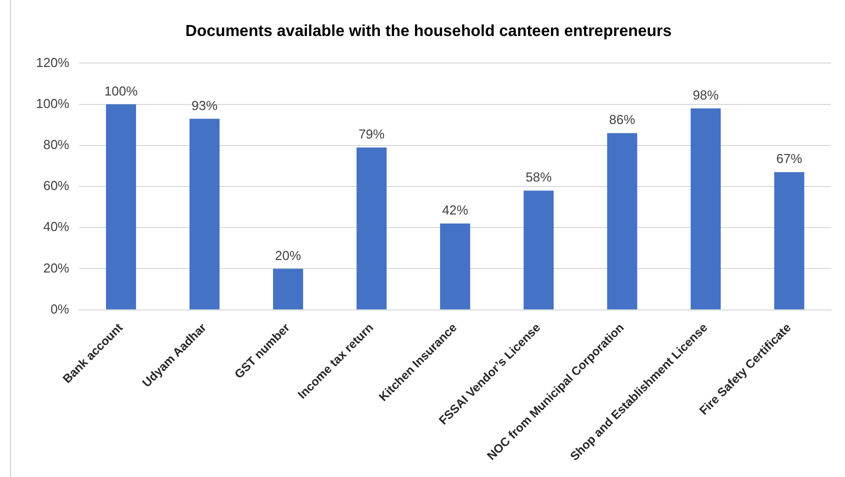 Image resolution: width=845 pixels, height=477 pixels. What do you see at coordinates (60, 308) in the screenshot?
I see `y-tick-label: 0%` at bounding box center [60, 308].